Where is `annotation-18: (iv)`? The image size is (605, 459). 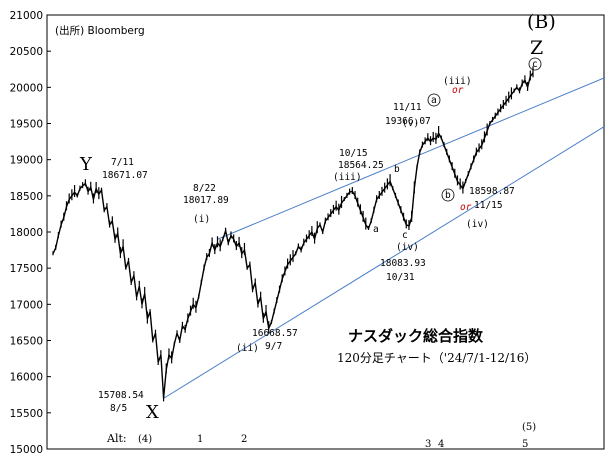 annotation-18: (iv) is located at coordinates (407, 247).